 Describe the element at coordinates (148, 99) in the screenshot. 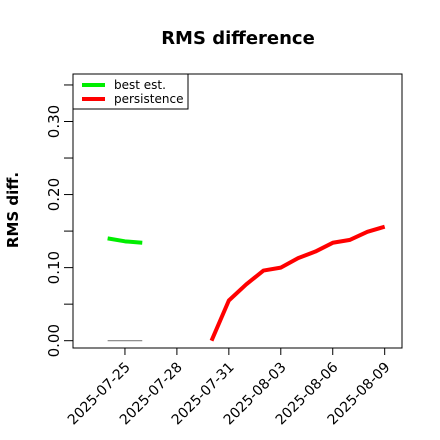

I see `legend-label: persistence` at that location.